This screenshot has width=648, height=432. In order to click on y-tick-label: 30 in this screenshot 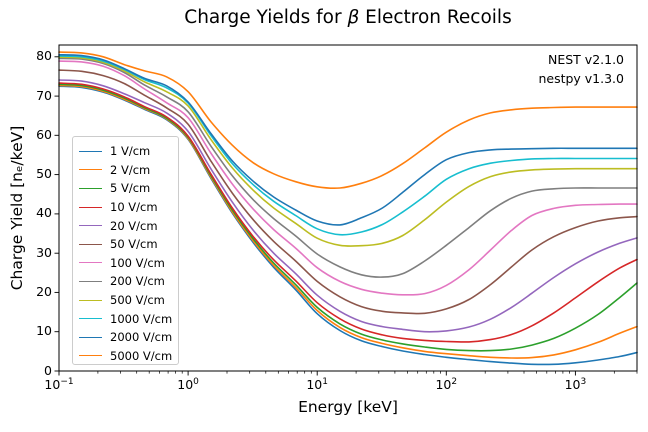, I will do `click(44, 252)`.